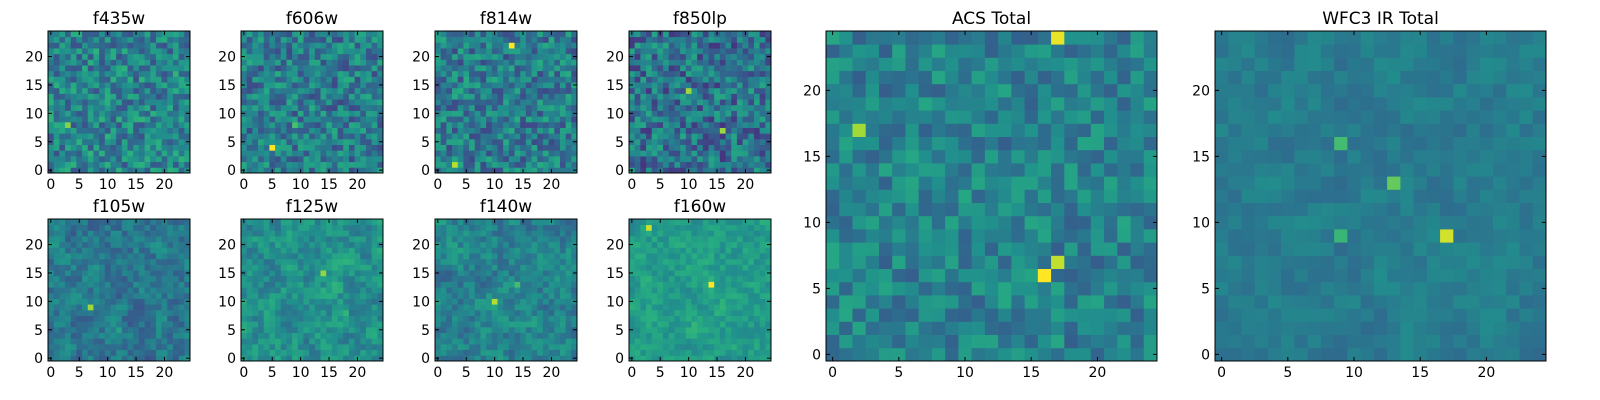 This screenshot has width=1600, height=400. I want to click on y-tick-label: 5, so click(38, 143).